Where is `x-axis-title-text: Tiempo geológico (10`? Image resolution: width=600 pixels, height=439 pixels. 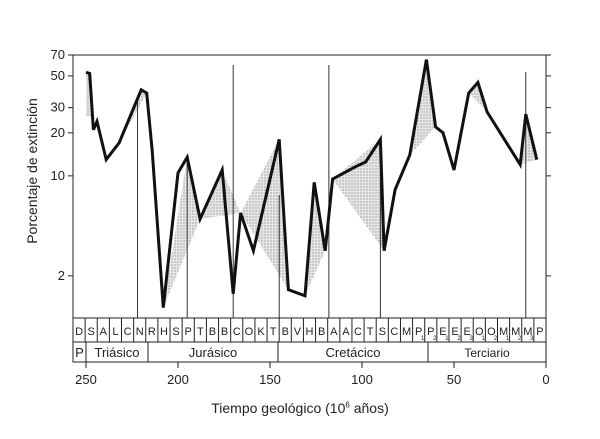
x-axis-title-text: Tiempo geológico (10 is located at coordinates (278, 408).